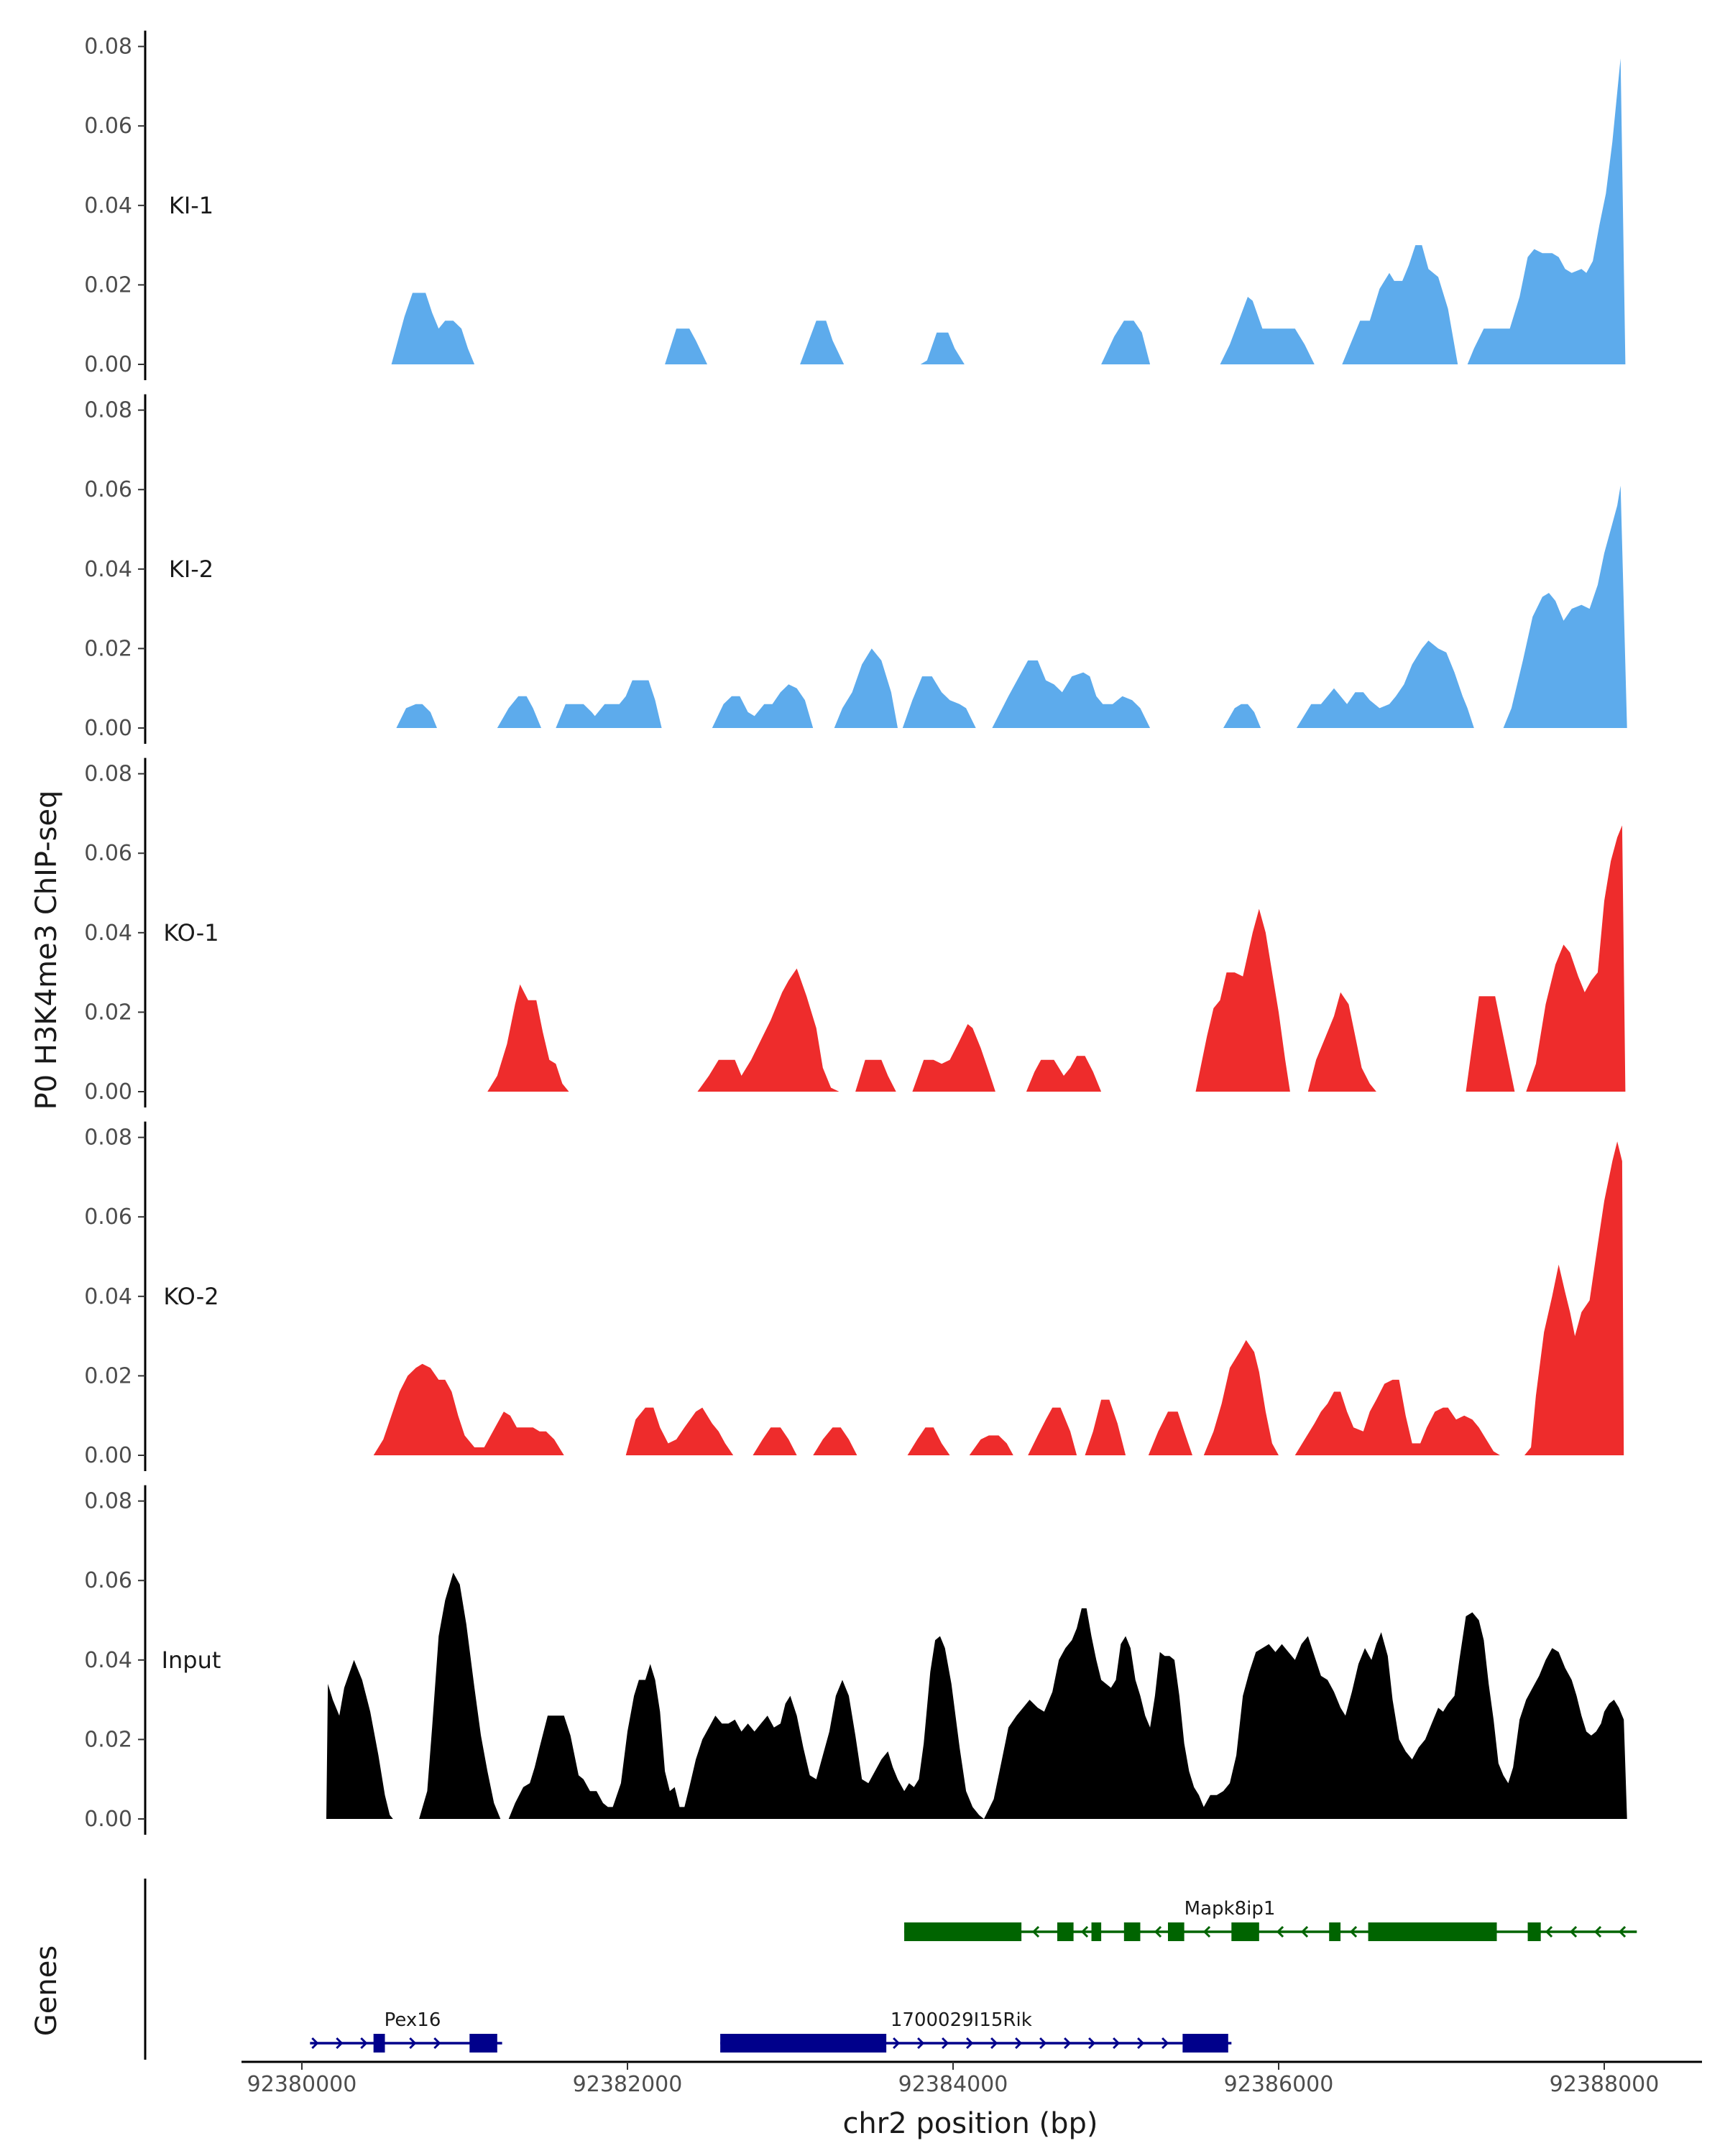 This screenshot has height=2156, width=1725. I want to click on y-axis-title: P0 H3K4me3 ChIP-seq, so click(46, 951).